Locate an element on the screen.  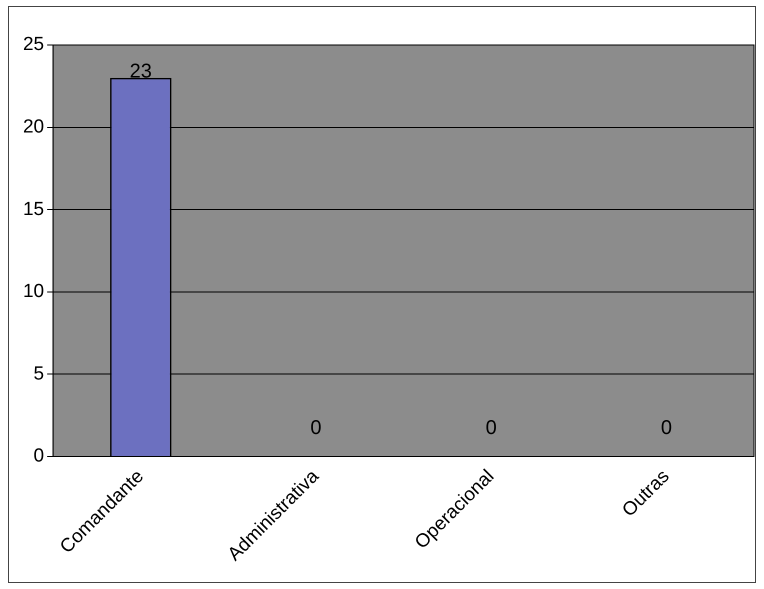
y-tick-label: 5 is located at coordinates (39, 373).